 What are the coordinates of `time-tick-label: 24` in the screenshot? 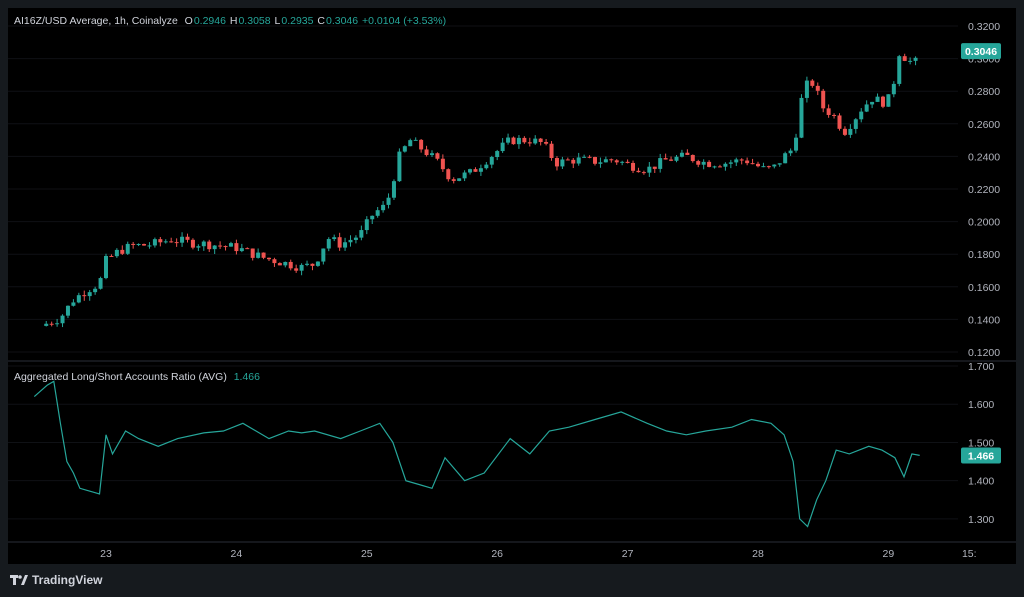 It's located at (237, 554).